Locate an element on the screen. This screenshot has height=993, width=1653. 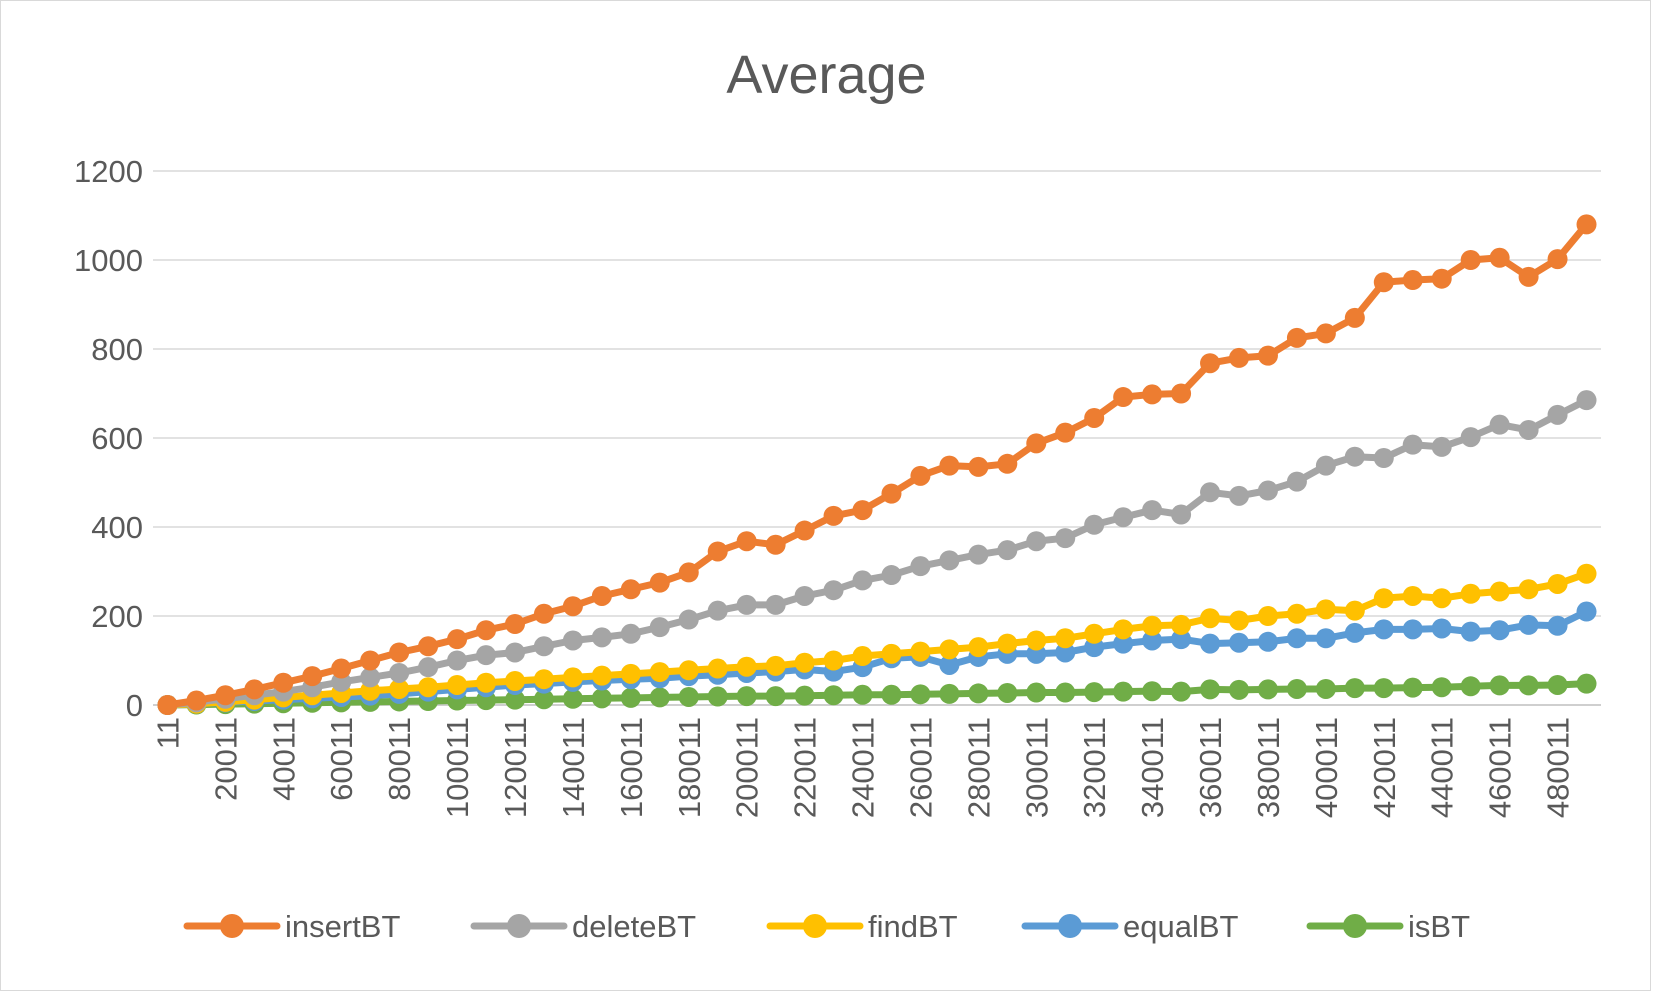
x-tick-label: 420011 is located at coordinates (1384, 767).